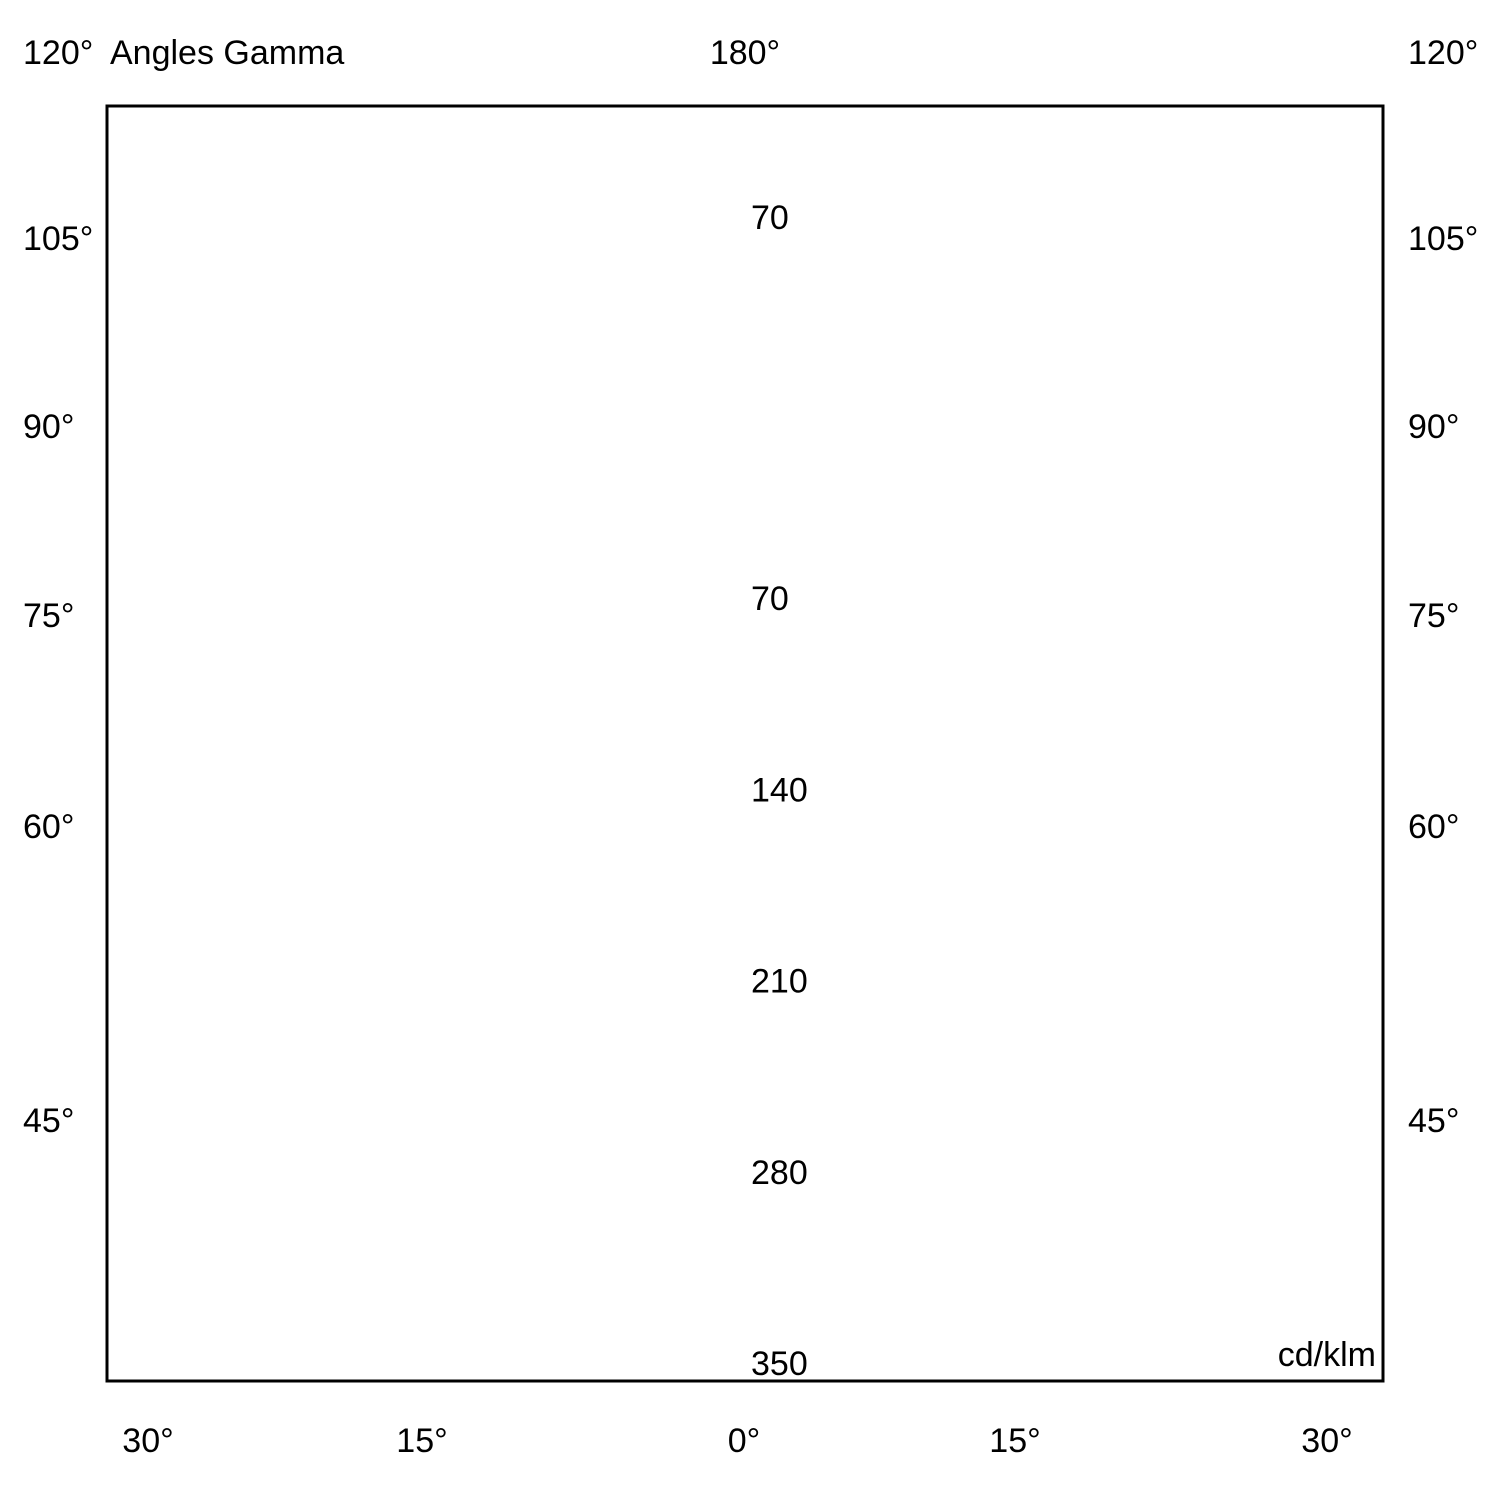 The image size is (1490, 1490). Describe the element at coordinates (48, 1121) in the screenshot. I see `gamma-label-left-45°: 45°` at that location.